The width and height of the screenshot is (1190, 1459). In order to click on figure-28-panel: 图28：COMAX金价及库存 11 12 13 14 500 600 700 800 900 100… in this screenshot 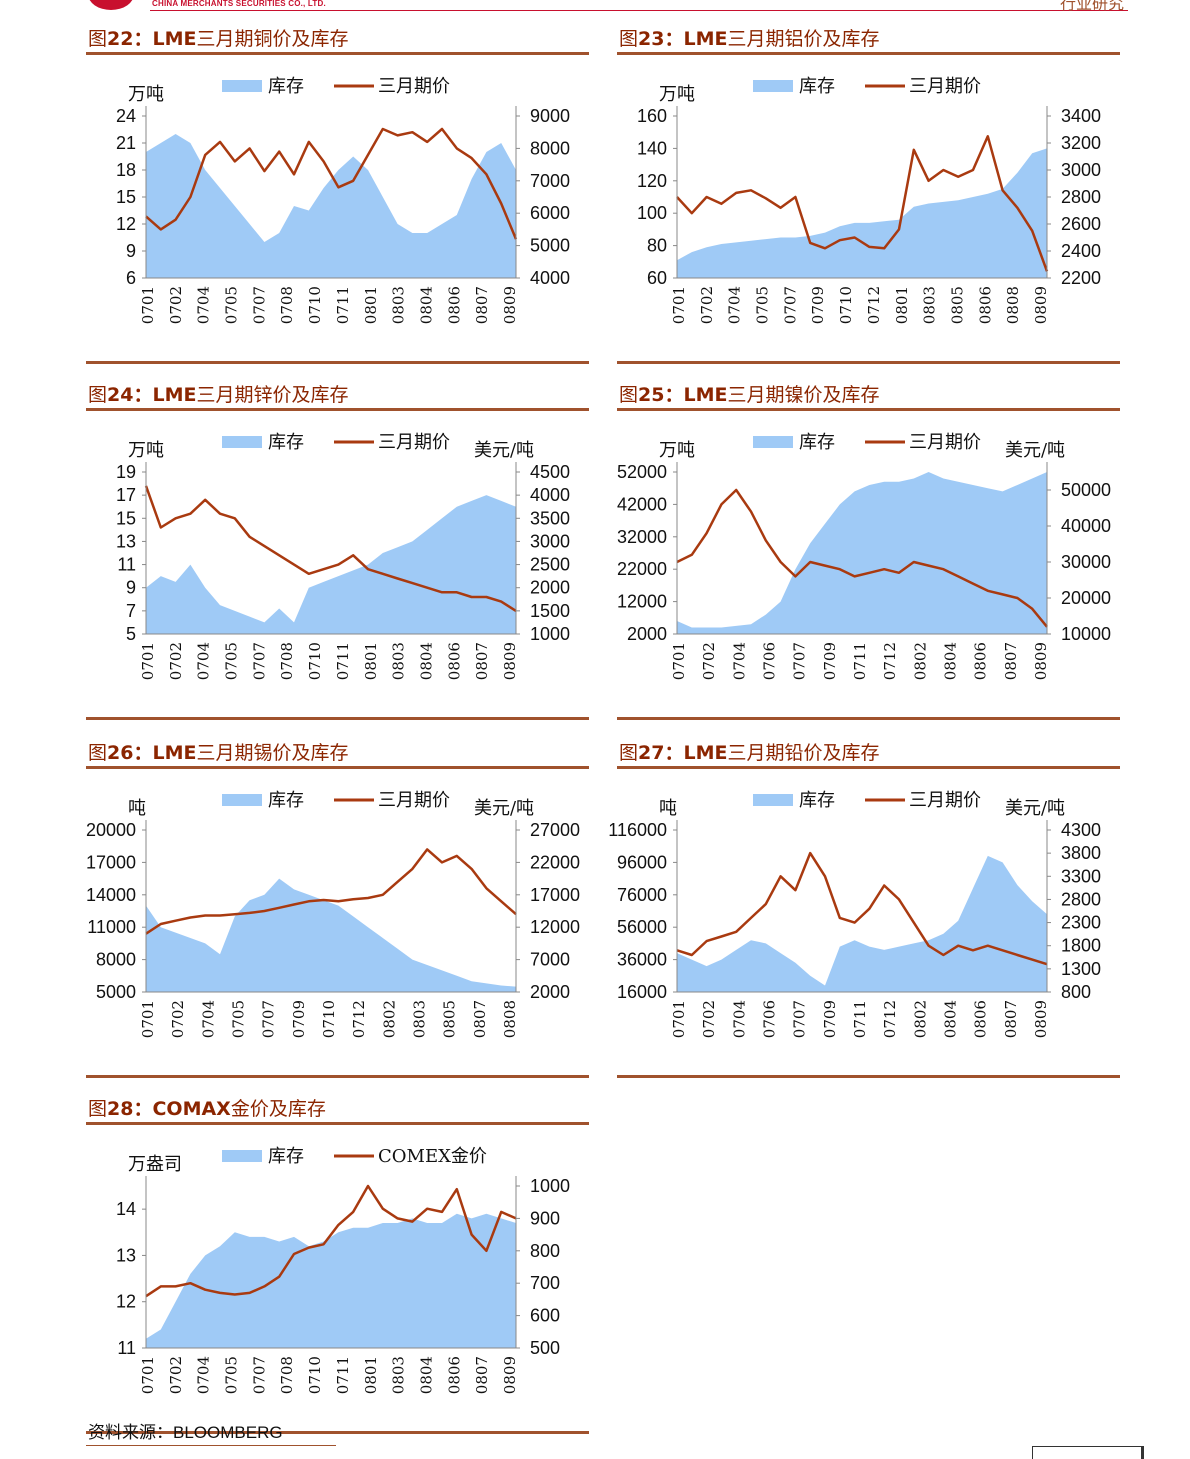, I will do `click(338, 1264)`.